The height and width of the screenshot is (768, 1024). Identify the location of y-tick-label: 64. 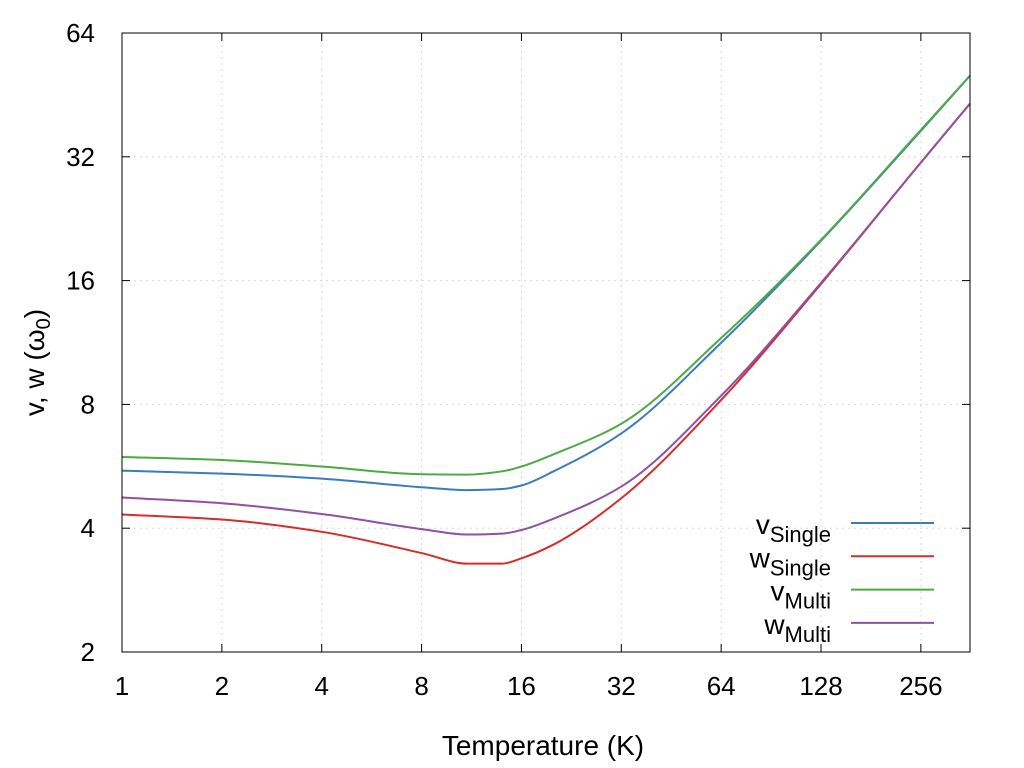
(80, 33).